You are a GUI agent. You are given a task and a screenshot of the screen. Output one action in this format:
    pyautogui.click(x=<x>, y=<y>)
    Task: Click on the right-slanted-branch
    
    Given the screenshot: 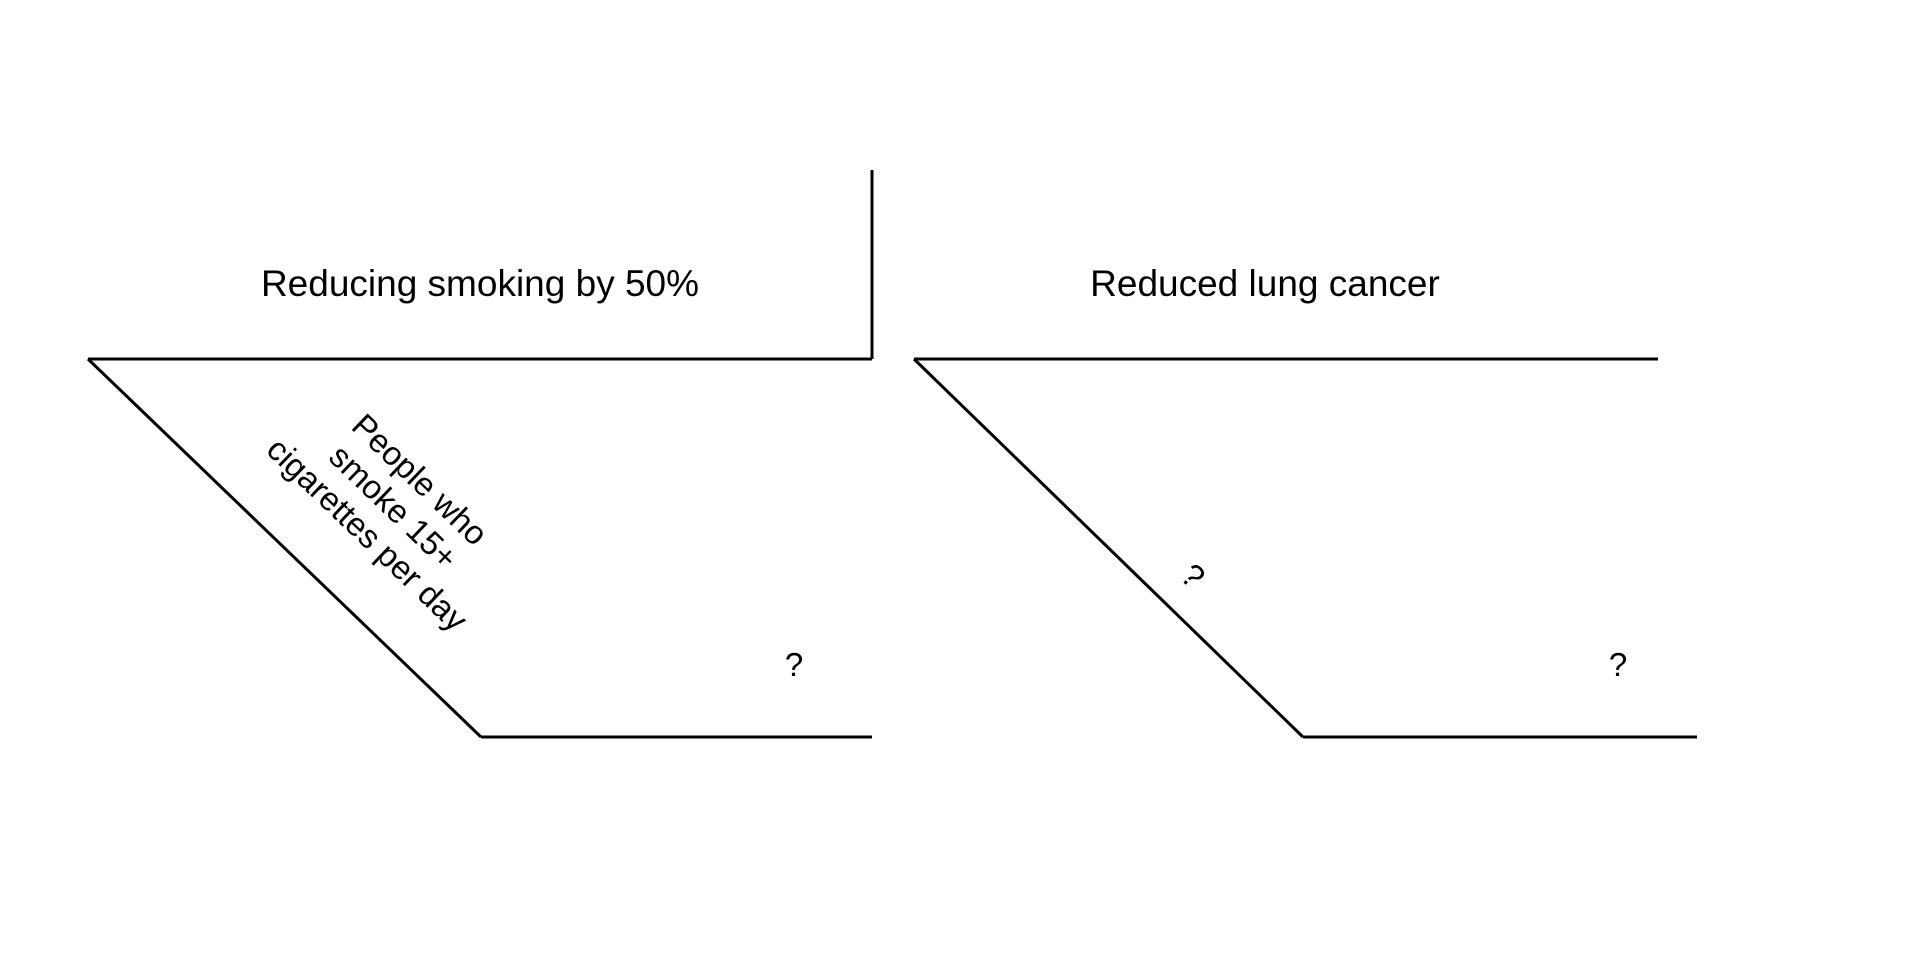 What is the action you would take?
    pyautogui.click(x=1108, y=548)
    